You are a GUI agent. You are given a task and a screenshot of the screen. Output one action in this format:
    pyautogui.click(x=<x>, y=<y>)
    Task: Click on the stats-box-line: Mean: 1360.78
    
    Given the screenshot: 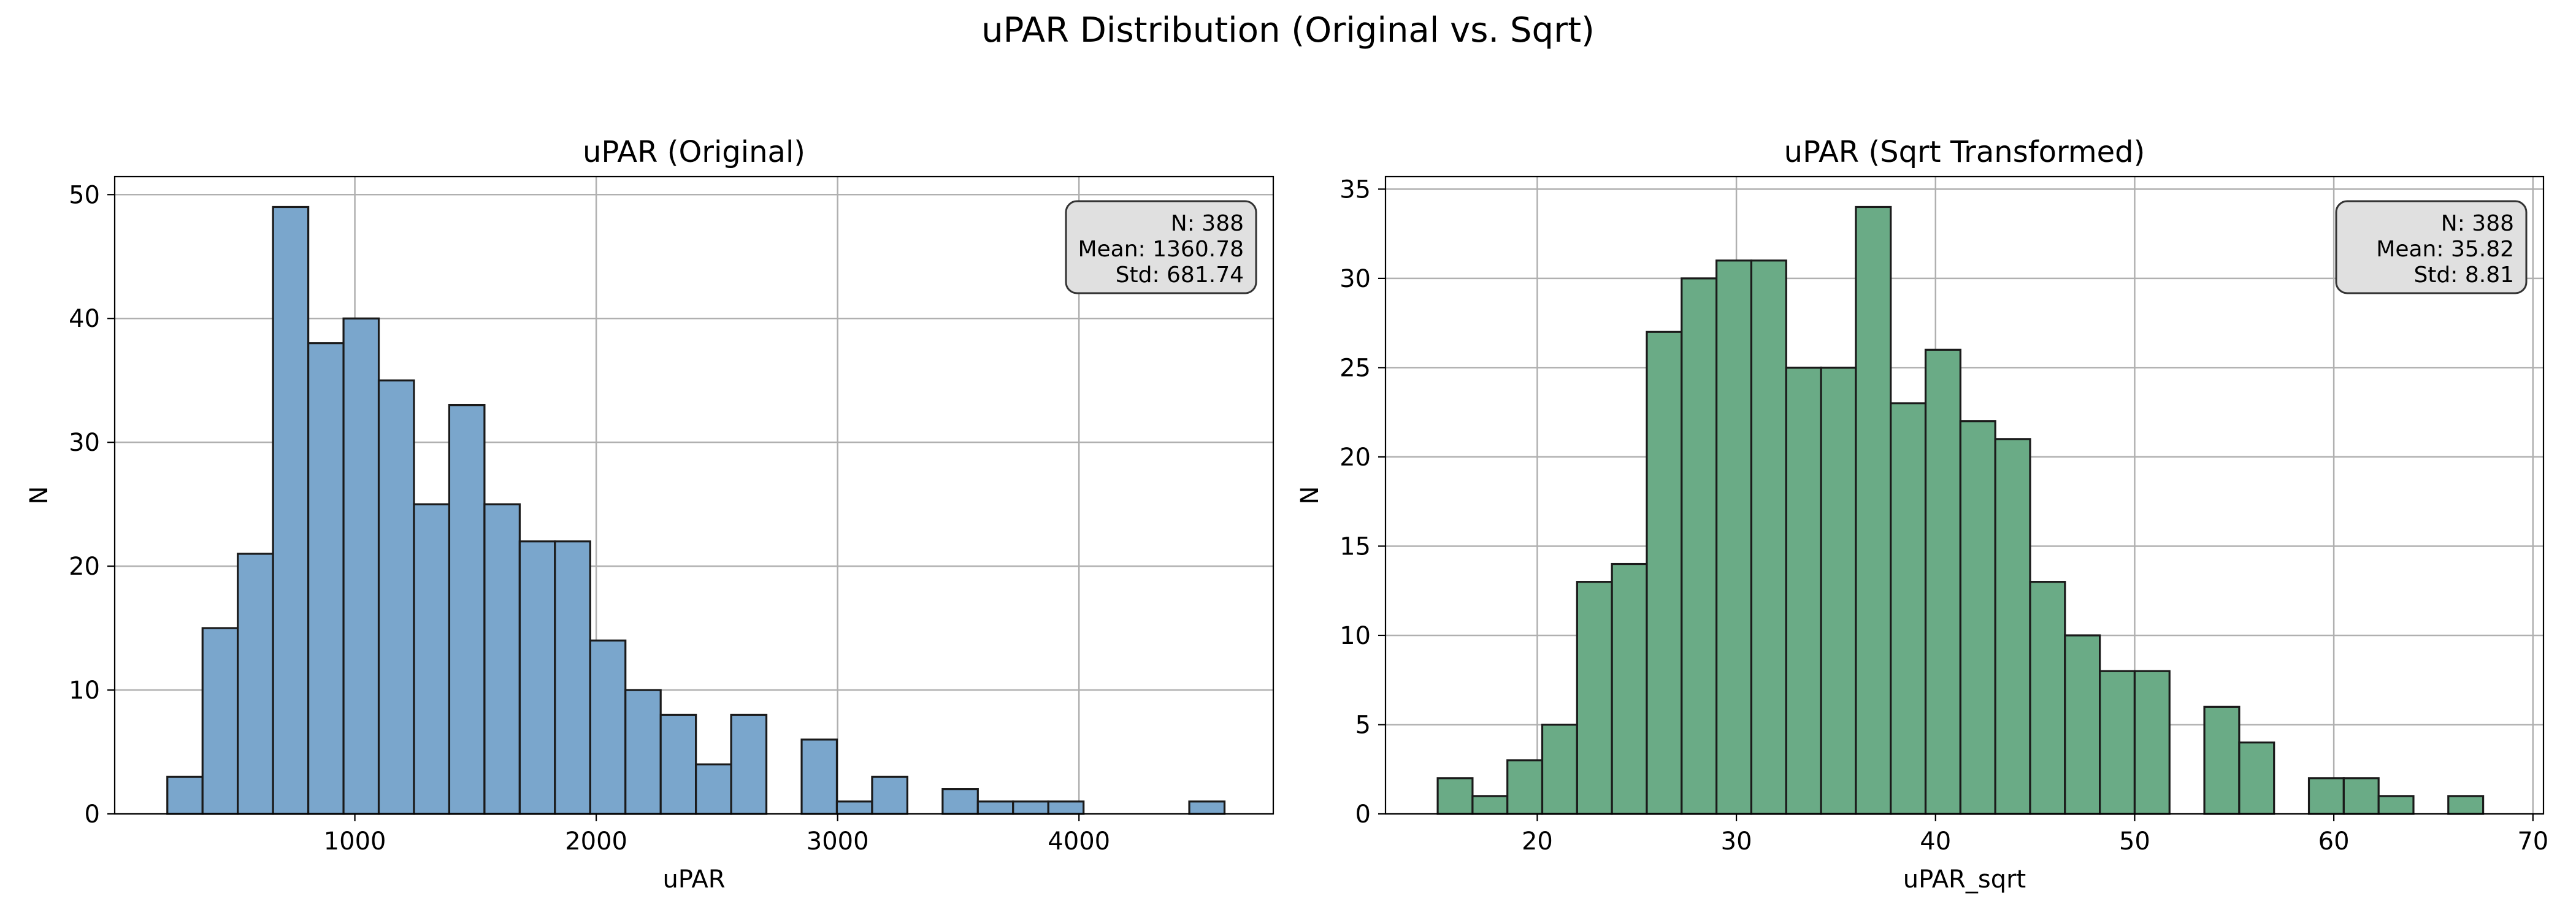 What is the action you would take?
    pyautogui.click(x=1161, y=249)
    